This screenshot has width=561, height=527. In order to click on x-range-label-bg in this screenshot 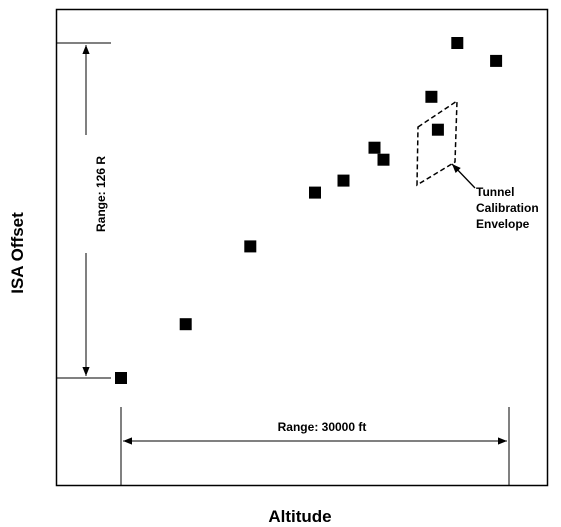, I will do `click(322, 426)`.